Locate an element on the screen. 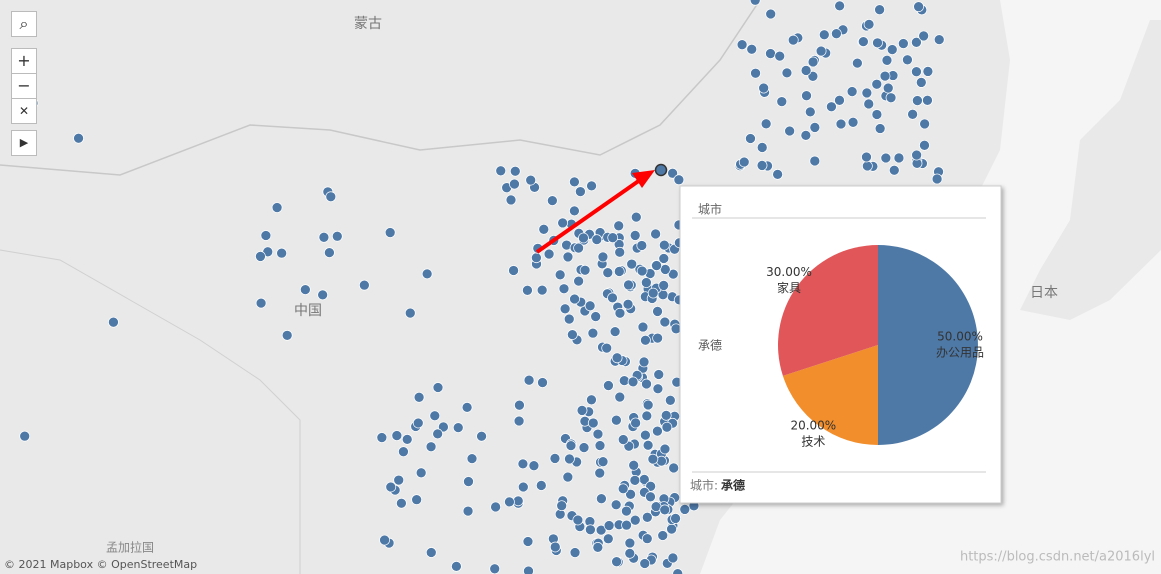 Image resolution: width=1161 pixels, height=574 pixels. arrow-head is located at coordinates (643, 179).